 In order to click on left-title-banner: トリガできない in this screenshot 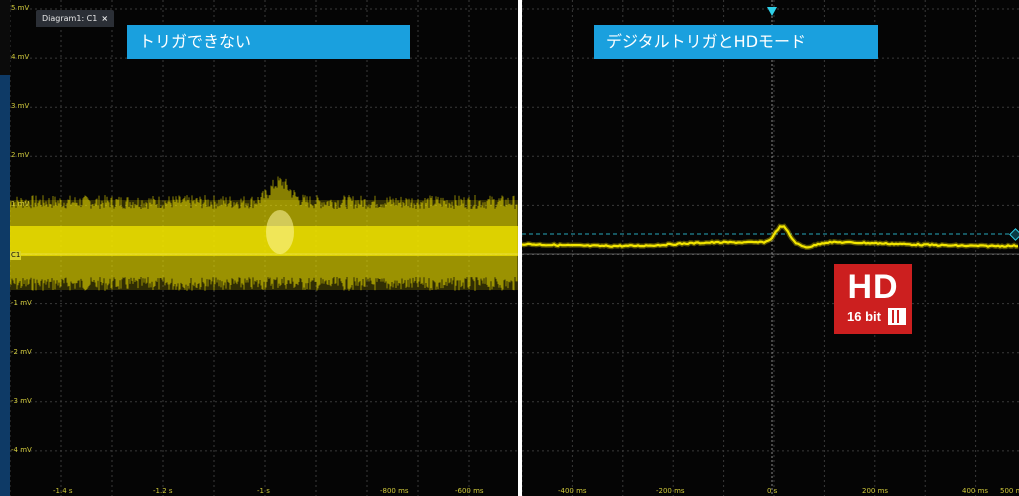, I will do `click(268, 42)`.